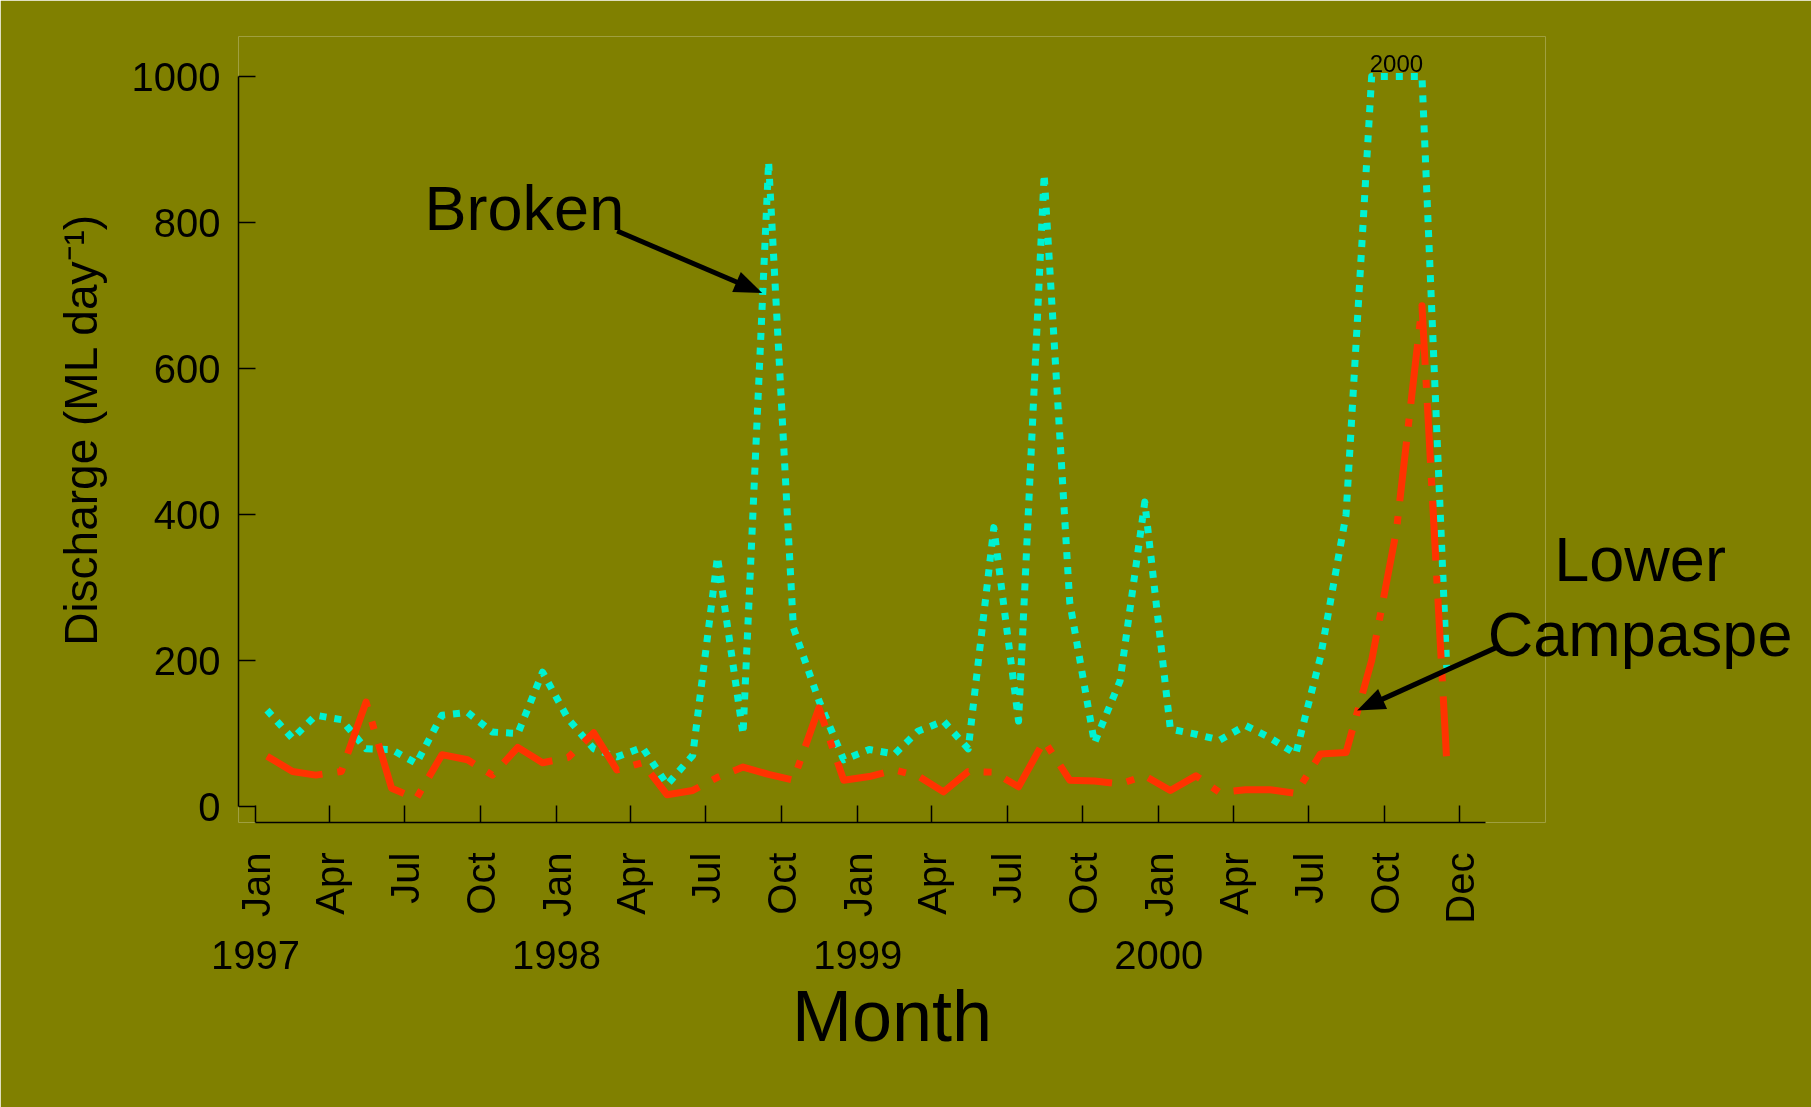  What do you see at coordinates (187, 222) in the screenshot?
I see `y-tick-label: 800` at bounding box center [187, 222].